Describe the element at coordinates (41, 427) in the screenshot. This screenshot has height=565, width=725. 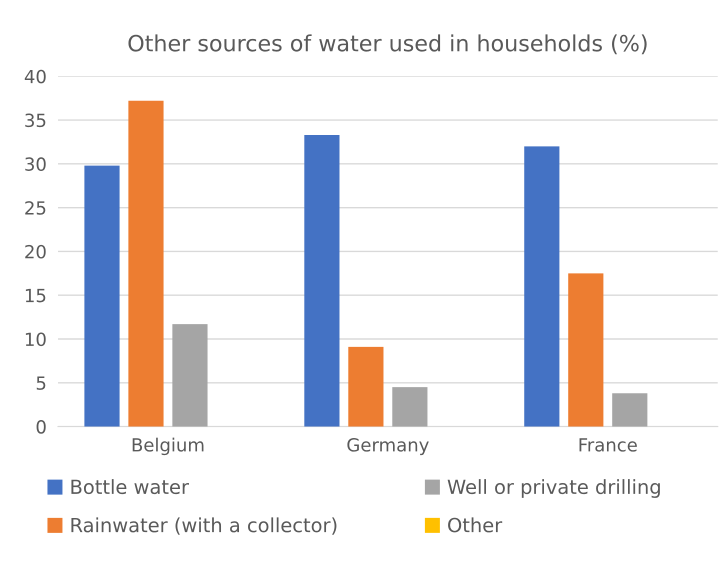
I see `y-tick-label: 0` at that location.